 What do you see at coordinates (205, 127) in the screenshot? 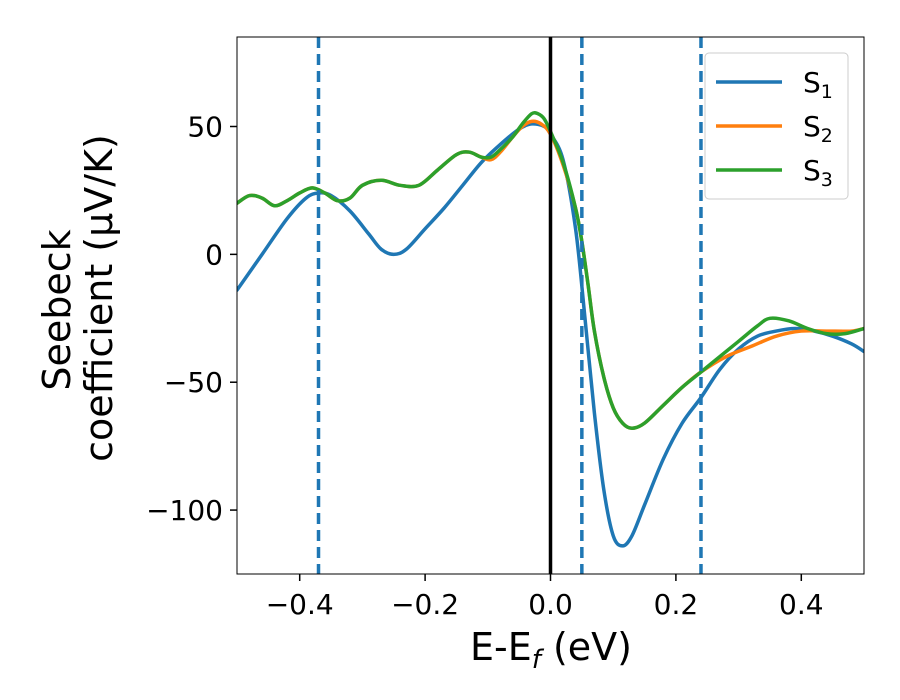
I see `y-tick-label: 50` at bounding box center [205, 127].